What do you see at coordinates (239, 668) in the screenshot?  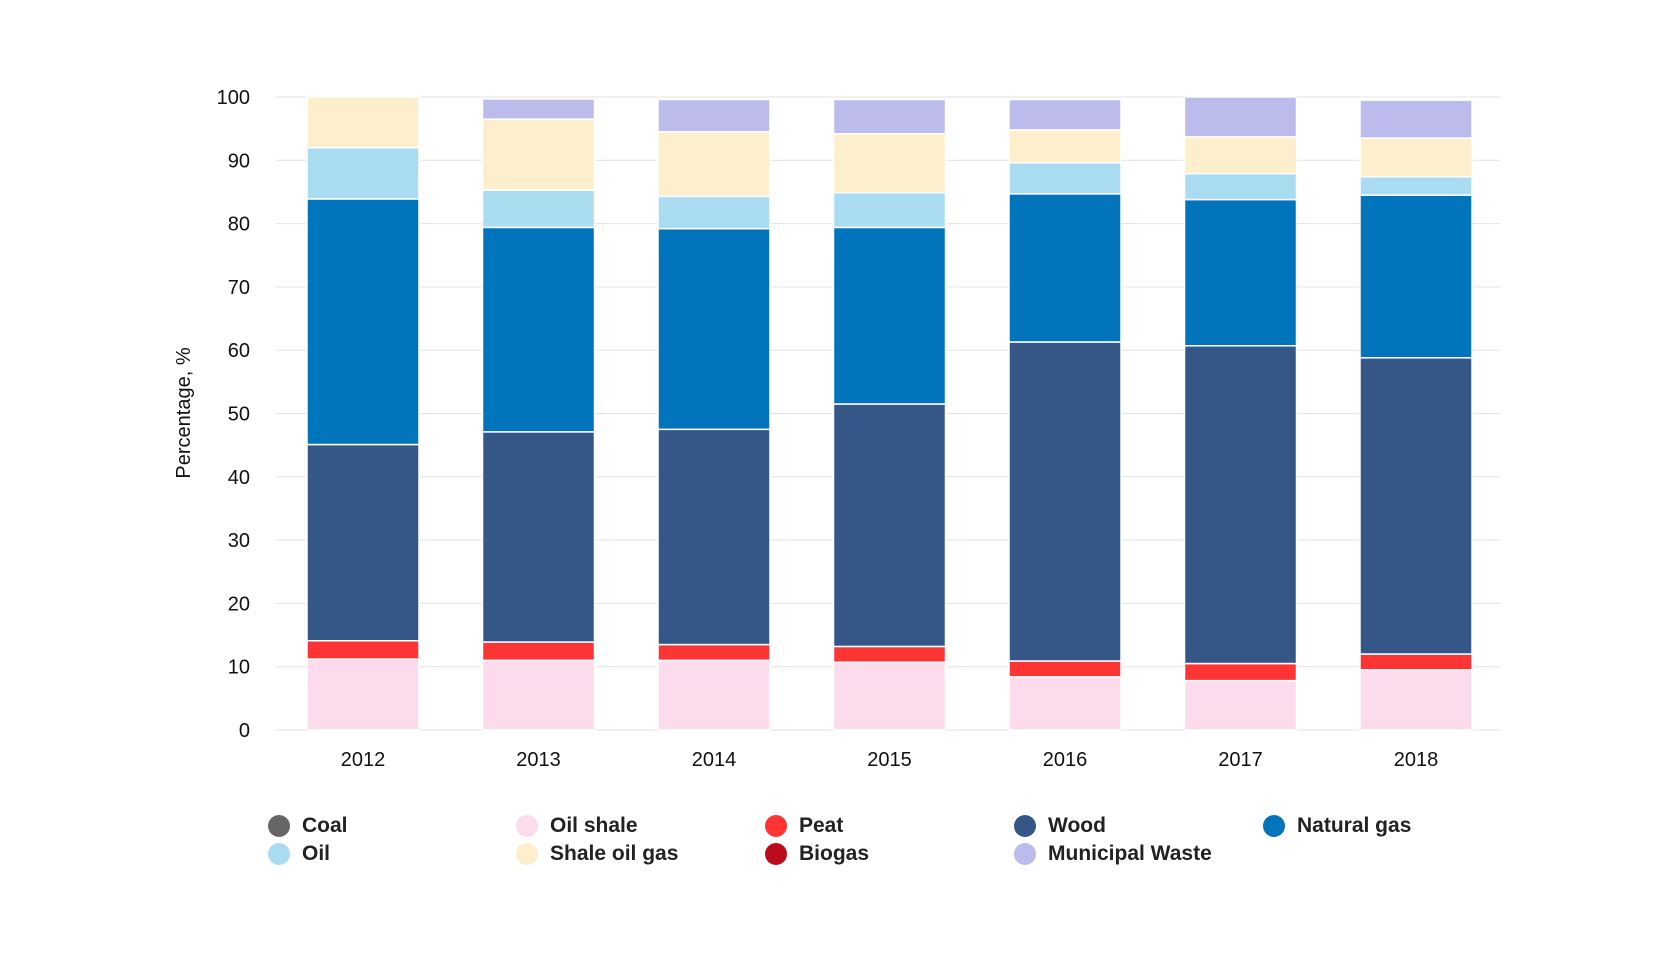 I see `y-tick-label: 10` at bounding box center [239, 668].